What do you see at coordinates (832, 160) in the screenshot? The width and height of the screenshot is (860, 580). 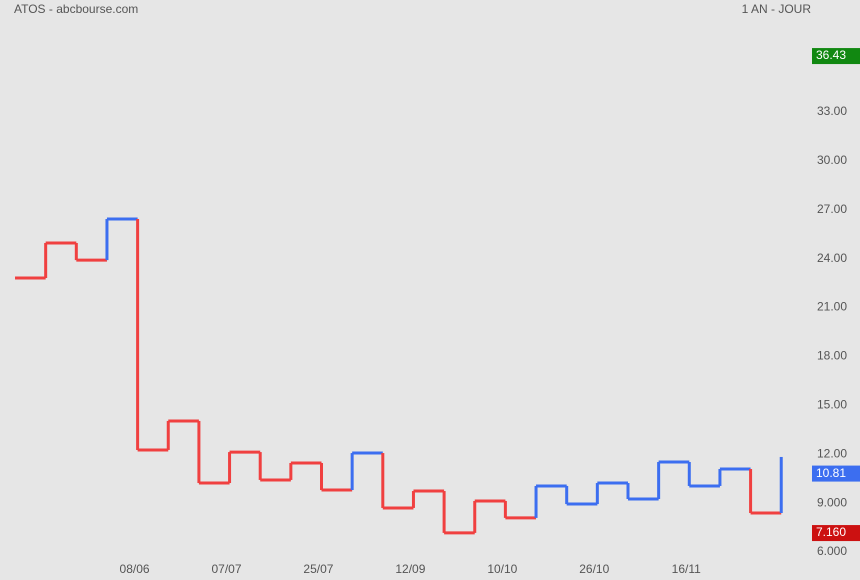 I see `y-tick-label: 30.00` at bounding box center [832, 160].